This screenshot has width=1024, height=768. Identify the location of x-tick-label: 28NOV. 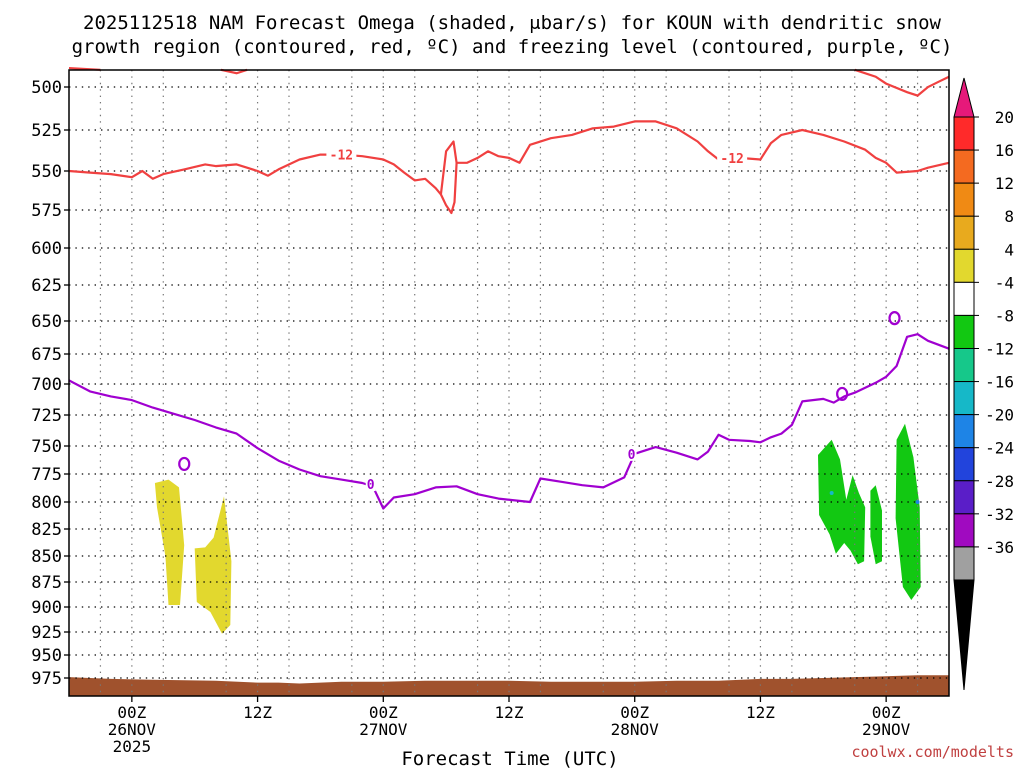
(635, 729).